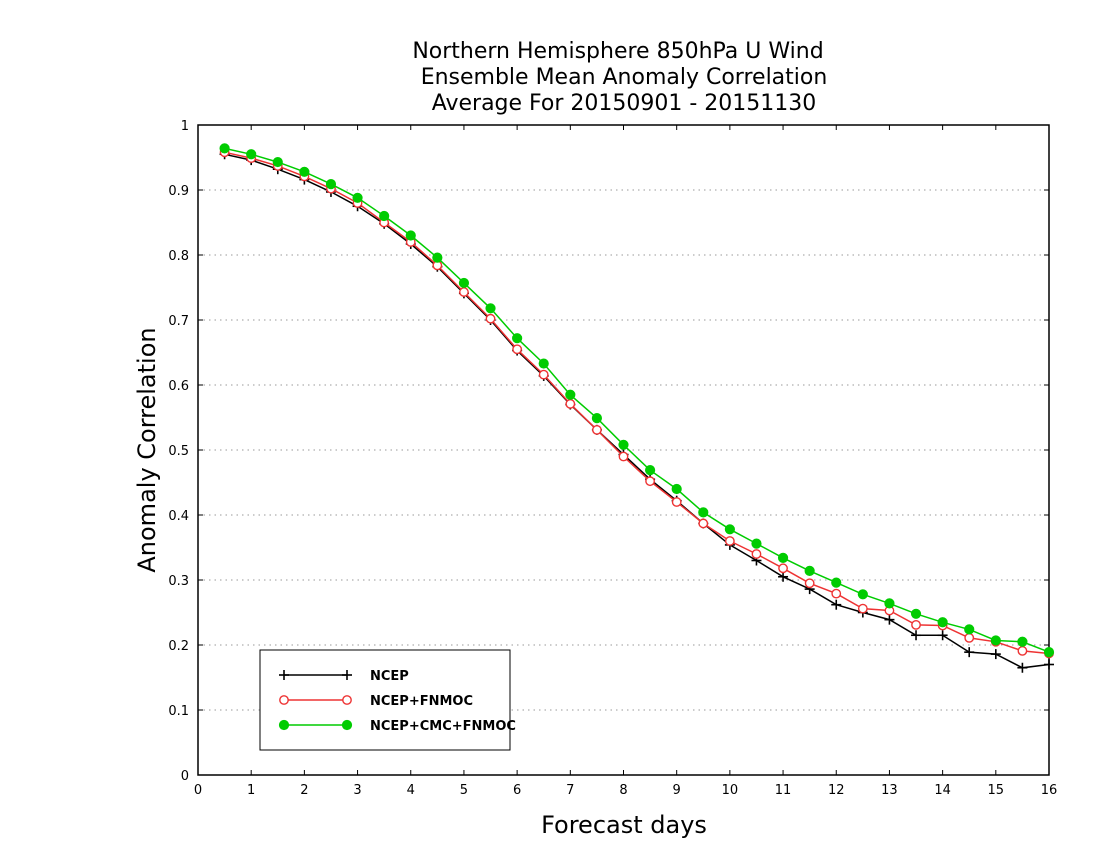  Describe the element at coordinates (411, 790) in the screenshot. I see `x-tick-label: 4` at that location.